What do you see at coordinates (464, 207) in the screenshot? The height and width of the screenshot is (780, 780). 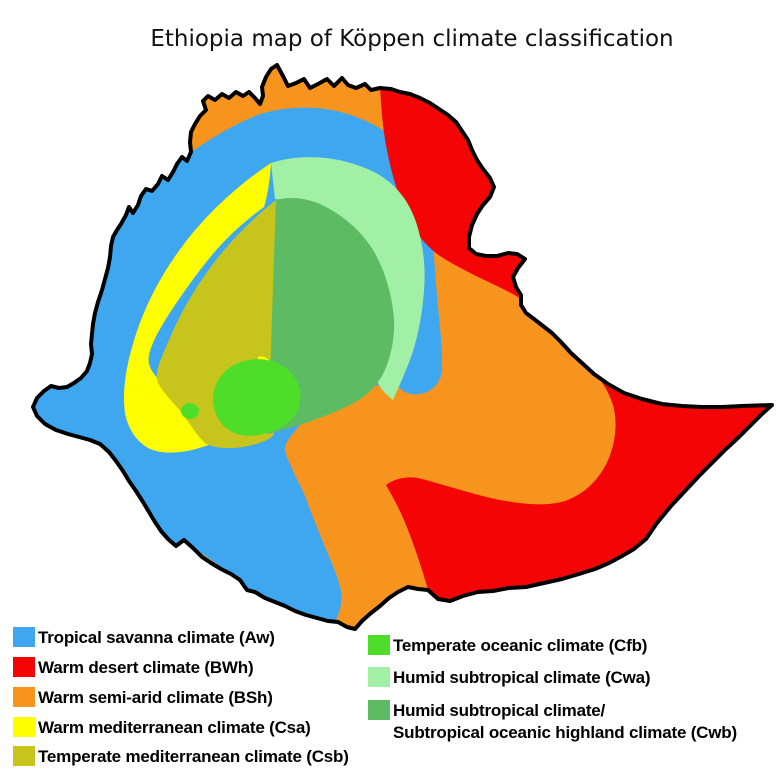 I see `region-warm-desert-bwh-afar` at bounding box center [464, 207].